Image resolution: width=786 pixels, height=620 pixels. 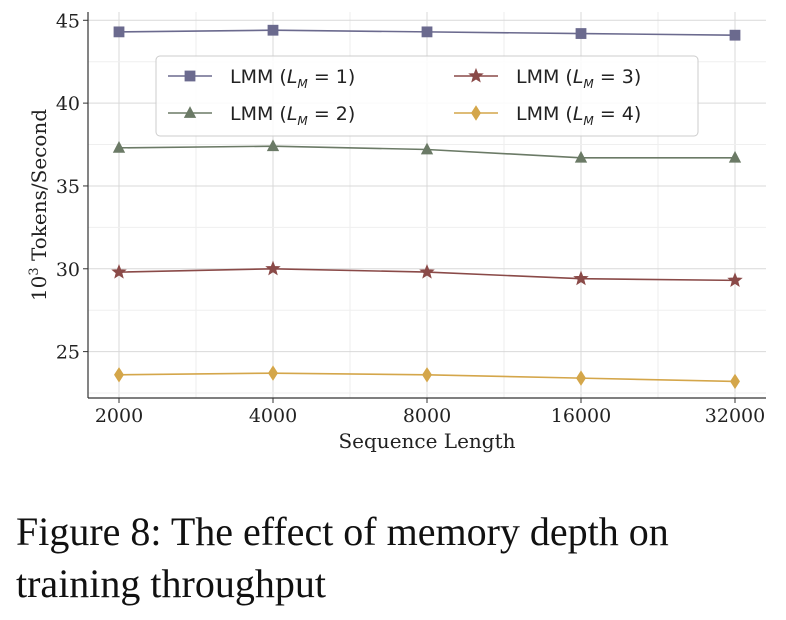 I want to click on legend-label: LMM (LM = 1), so click(x=292, y=78).